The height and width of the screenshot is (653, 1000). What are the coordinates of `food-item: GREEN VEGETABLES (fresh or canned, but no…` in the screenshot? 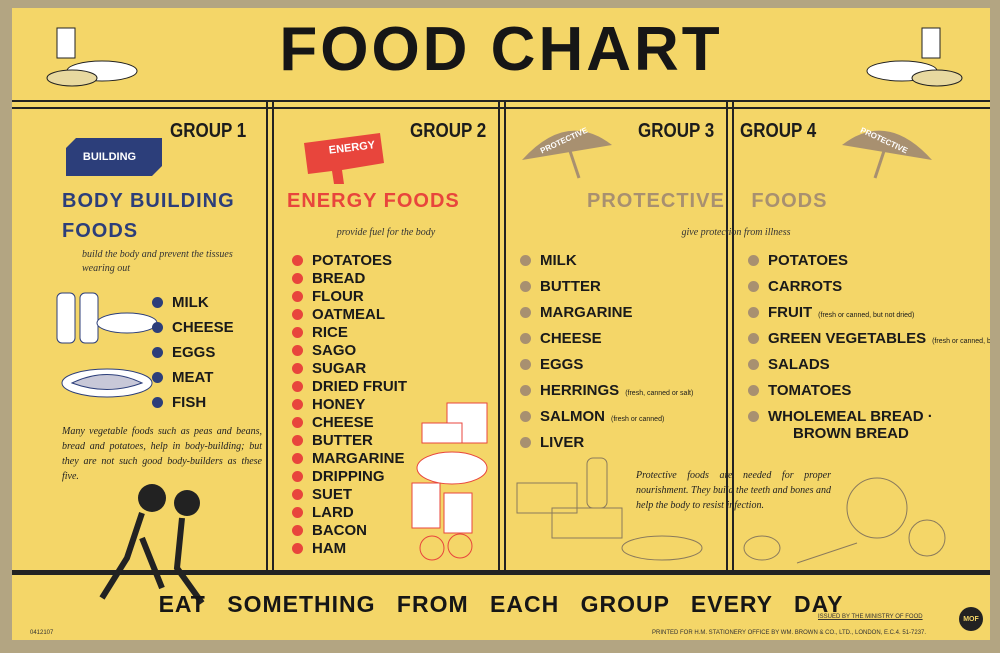 It's located at (869, 338).